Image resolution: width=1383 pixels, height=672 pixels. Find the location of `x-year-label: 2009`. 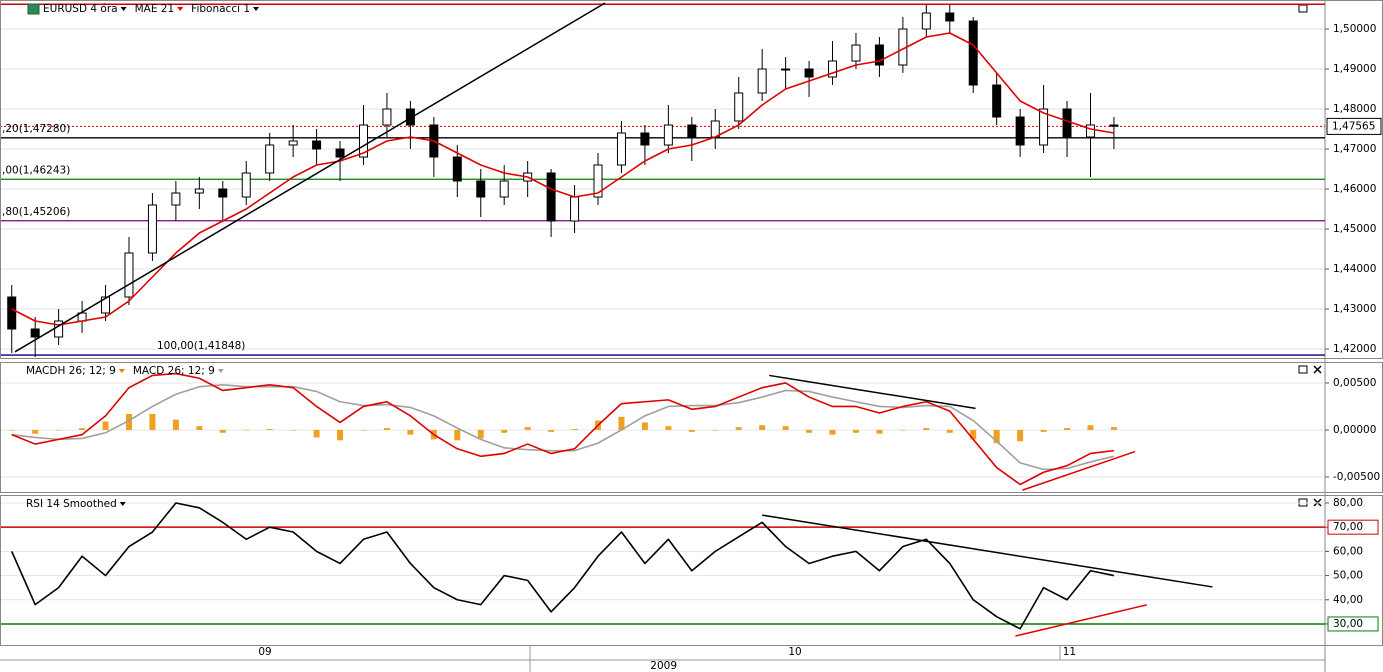

x-year-label: 2009 is located at coordinates (663, 666).